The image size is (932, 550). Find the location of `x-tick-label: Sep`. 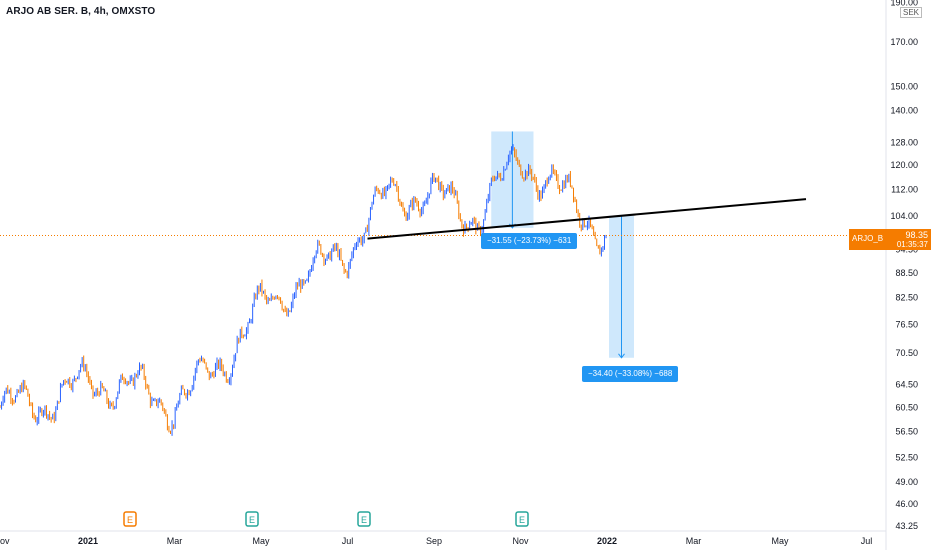

x-tick-label: Sep is located at coordinates (434, 541).